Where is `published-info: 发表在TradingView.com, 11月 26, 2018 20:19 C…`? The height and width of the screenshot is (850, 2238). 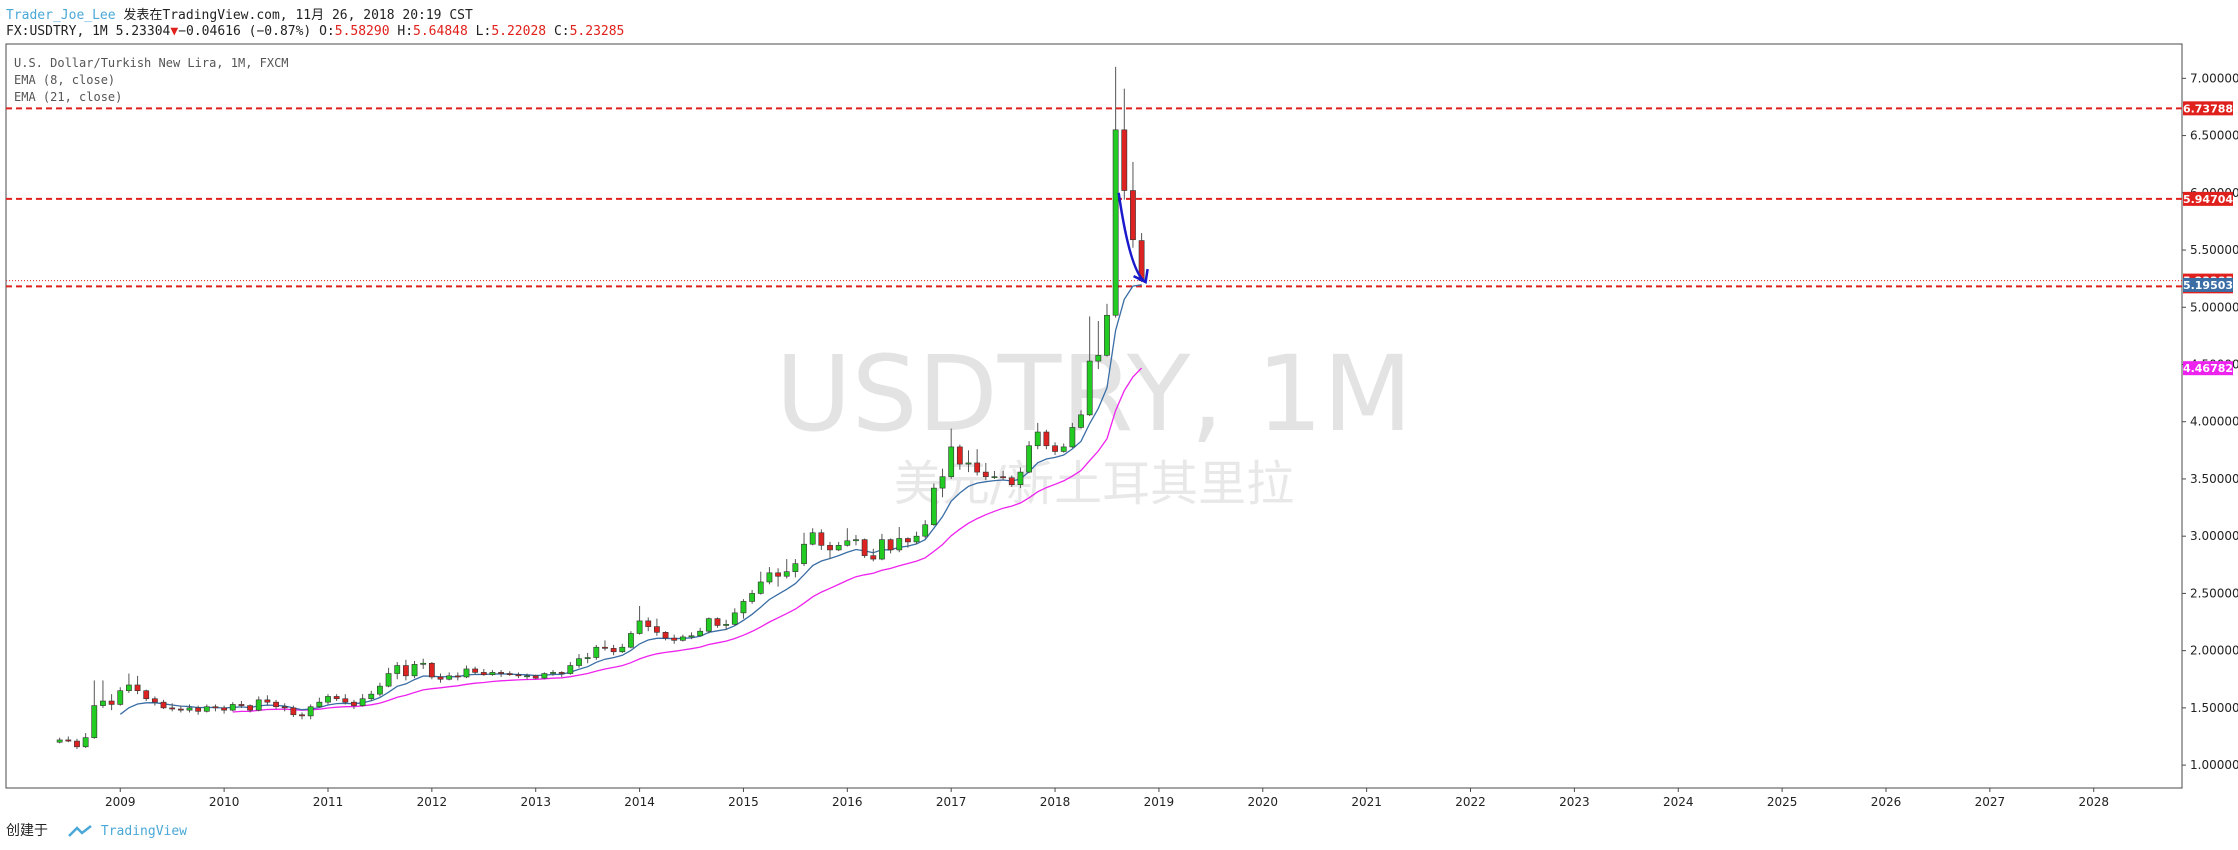
published-info: 发表在TradingView.com, 11月 26, 2018 20:19 C… is located at coordinates (298, 15).